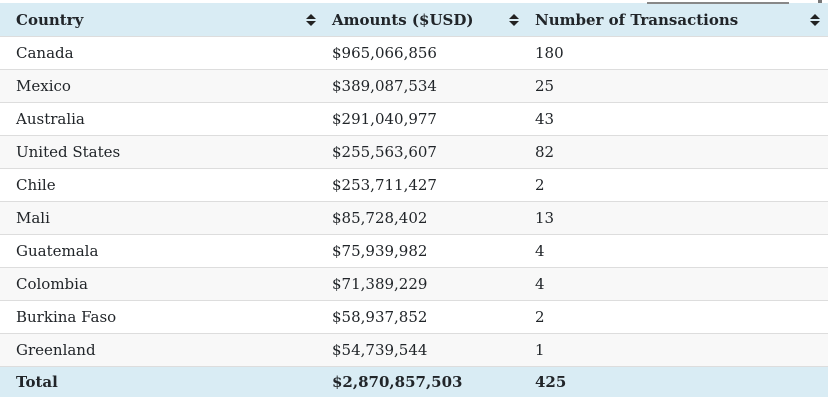 The width and height of the screenshot is (830, 401). I want to click on cell-transactions: 25, so click(677, 86).